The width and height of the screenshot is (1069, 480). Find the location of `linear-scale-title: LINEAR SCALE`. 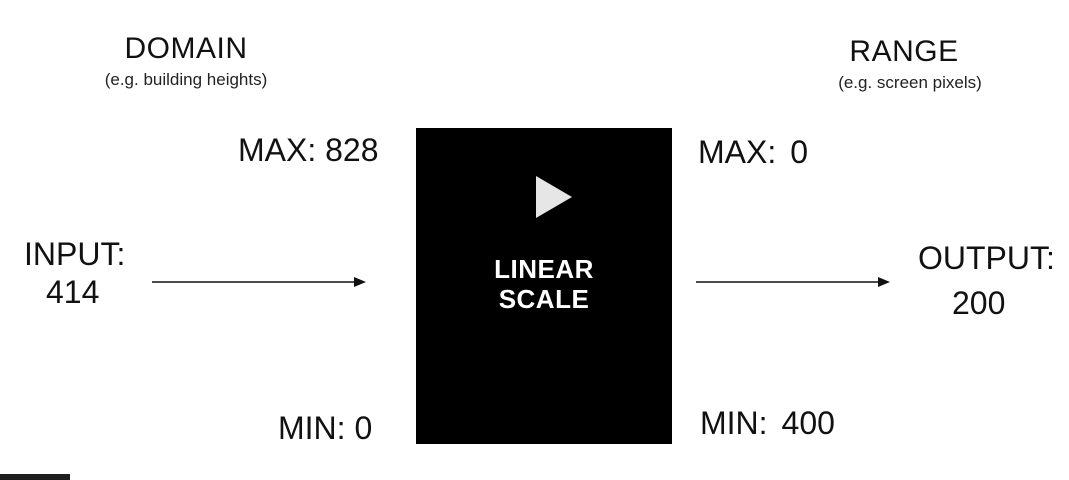

linear-scale-title: LINEAR SCALE is located at coordinates (544, 284).